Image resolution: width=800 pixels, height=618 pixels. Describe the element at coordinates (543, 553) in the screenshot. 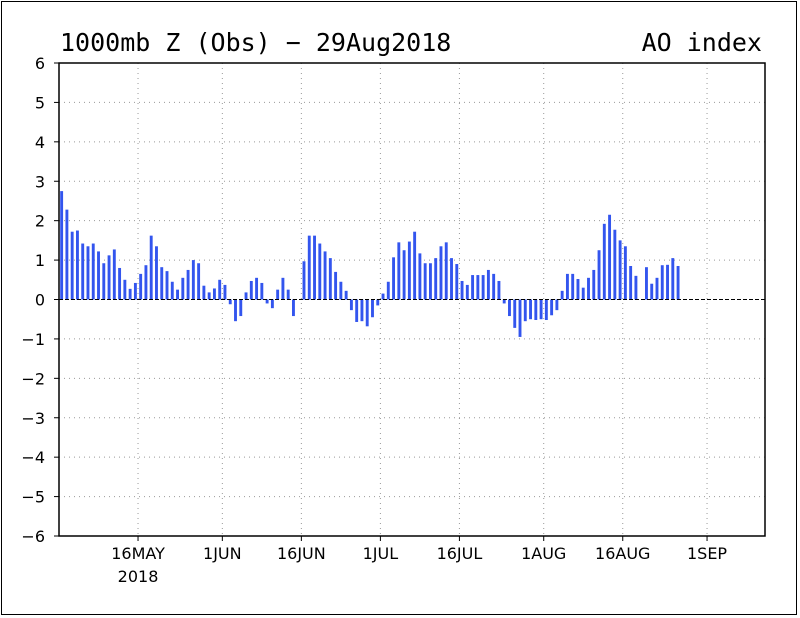

I see `x-tick-label: 1AUG` at that location.